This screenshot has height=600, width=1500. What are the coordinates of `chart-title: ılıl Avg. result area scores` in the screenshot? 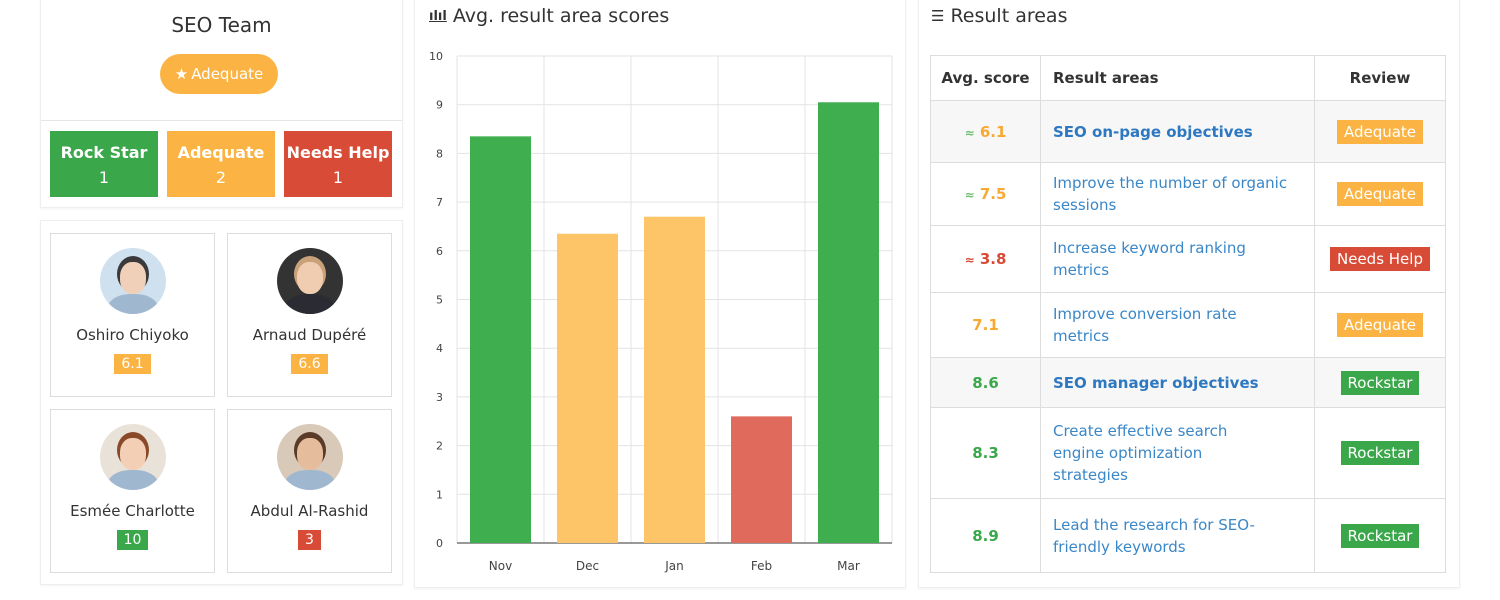 It's located at (549, 16).